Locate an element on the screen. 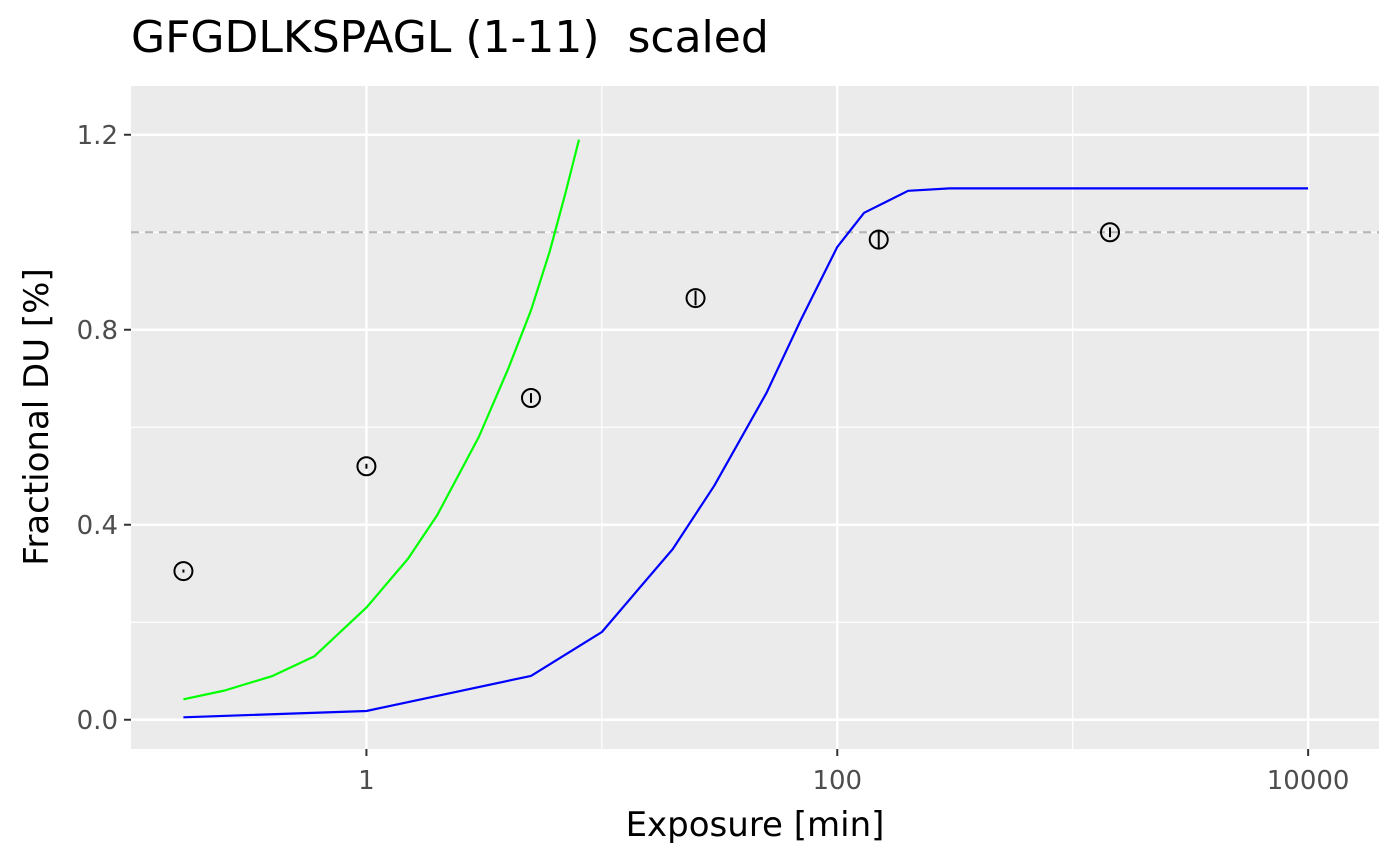 This screenshot has height=866, width=1400. y-tick-label: 0.4 is located at coordinates (97, 526).